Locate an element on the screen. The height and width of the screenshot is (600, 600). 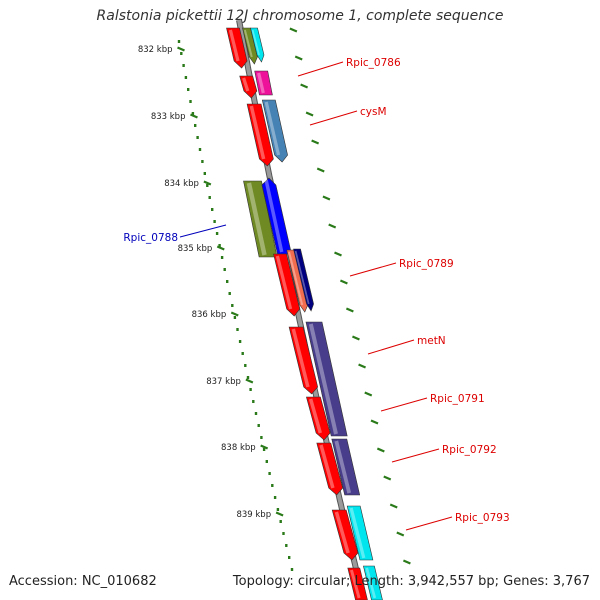
gene-label: Rpic_0788 is located at coordinates (150, 238).